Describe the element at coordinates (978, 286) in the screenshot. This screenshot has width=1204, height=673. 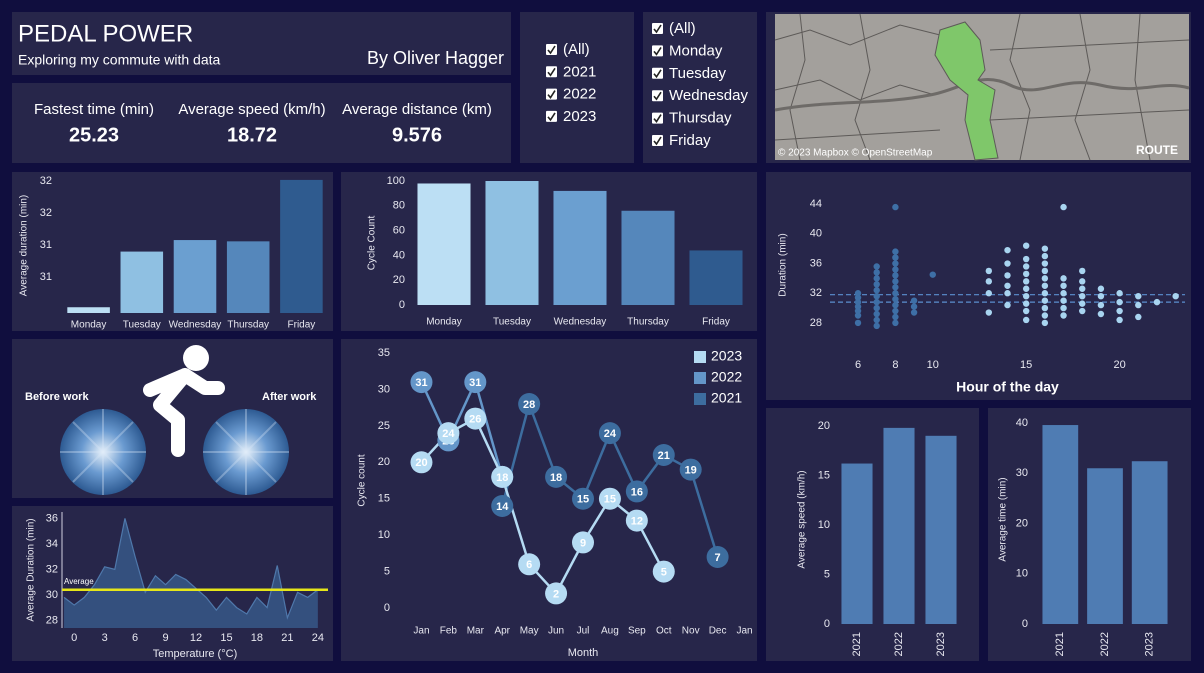
I see `hour-scatter-panel` at that location.